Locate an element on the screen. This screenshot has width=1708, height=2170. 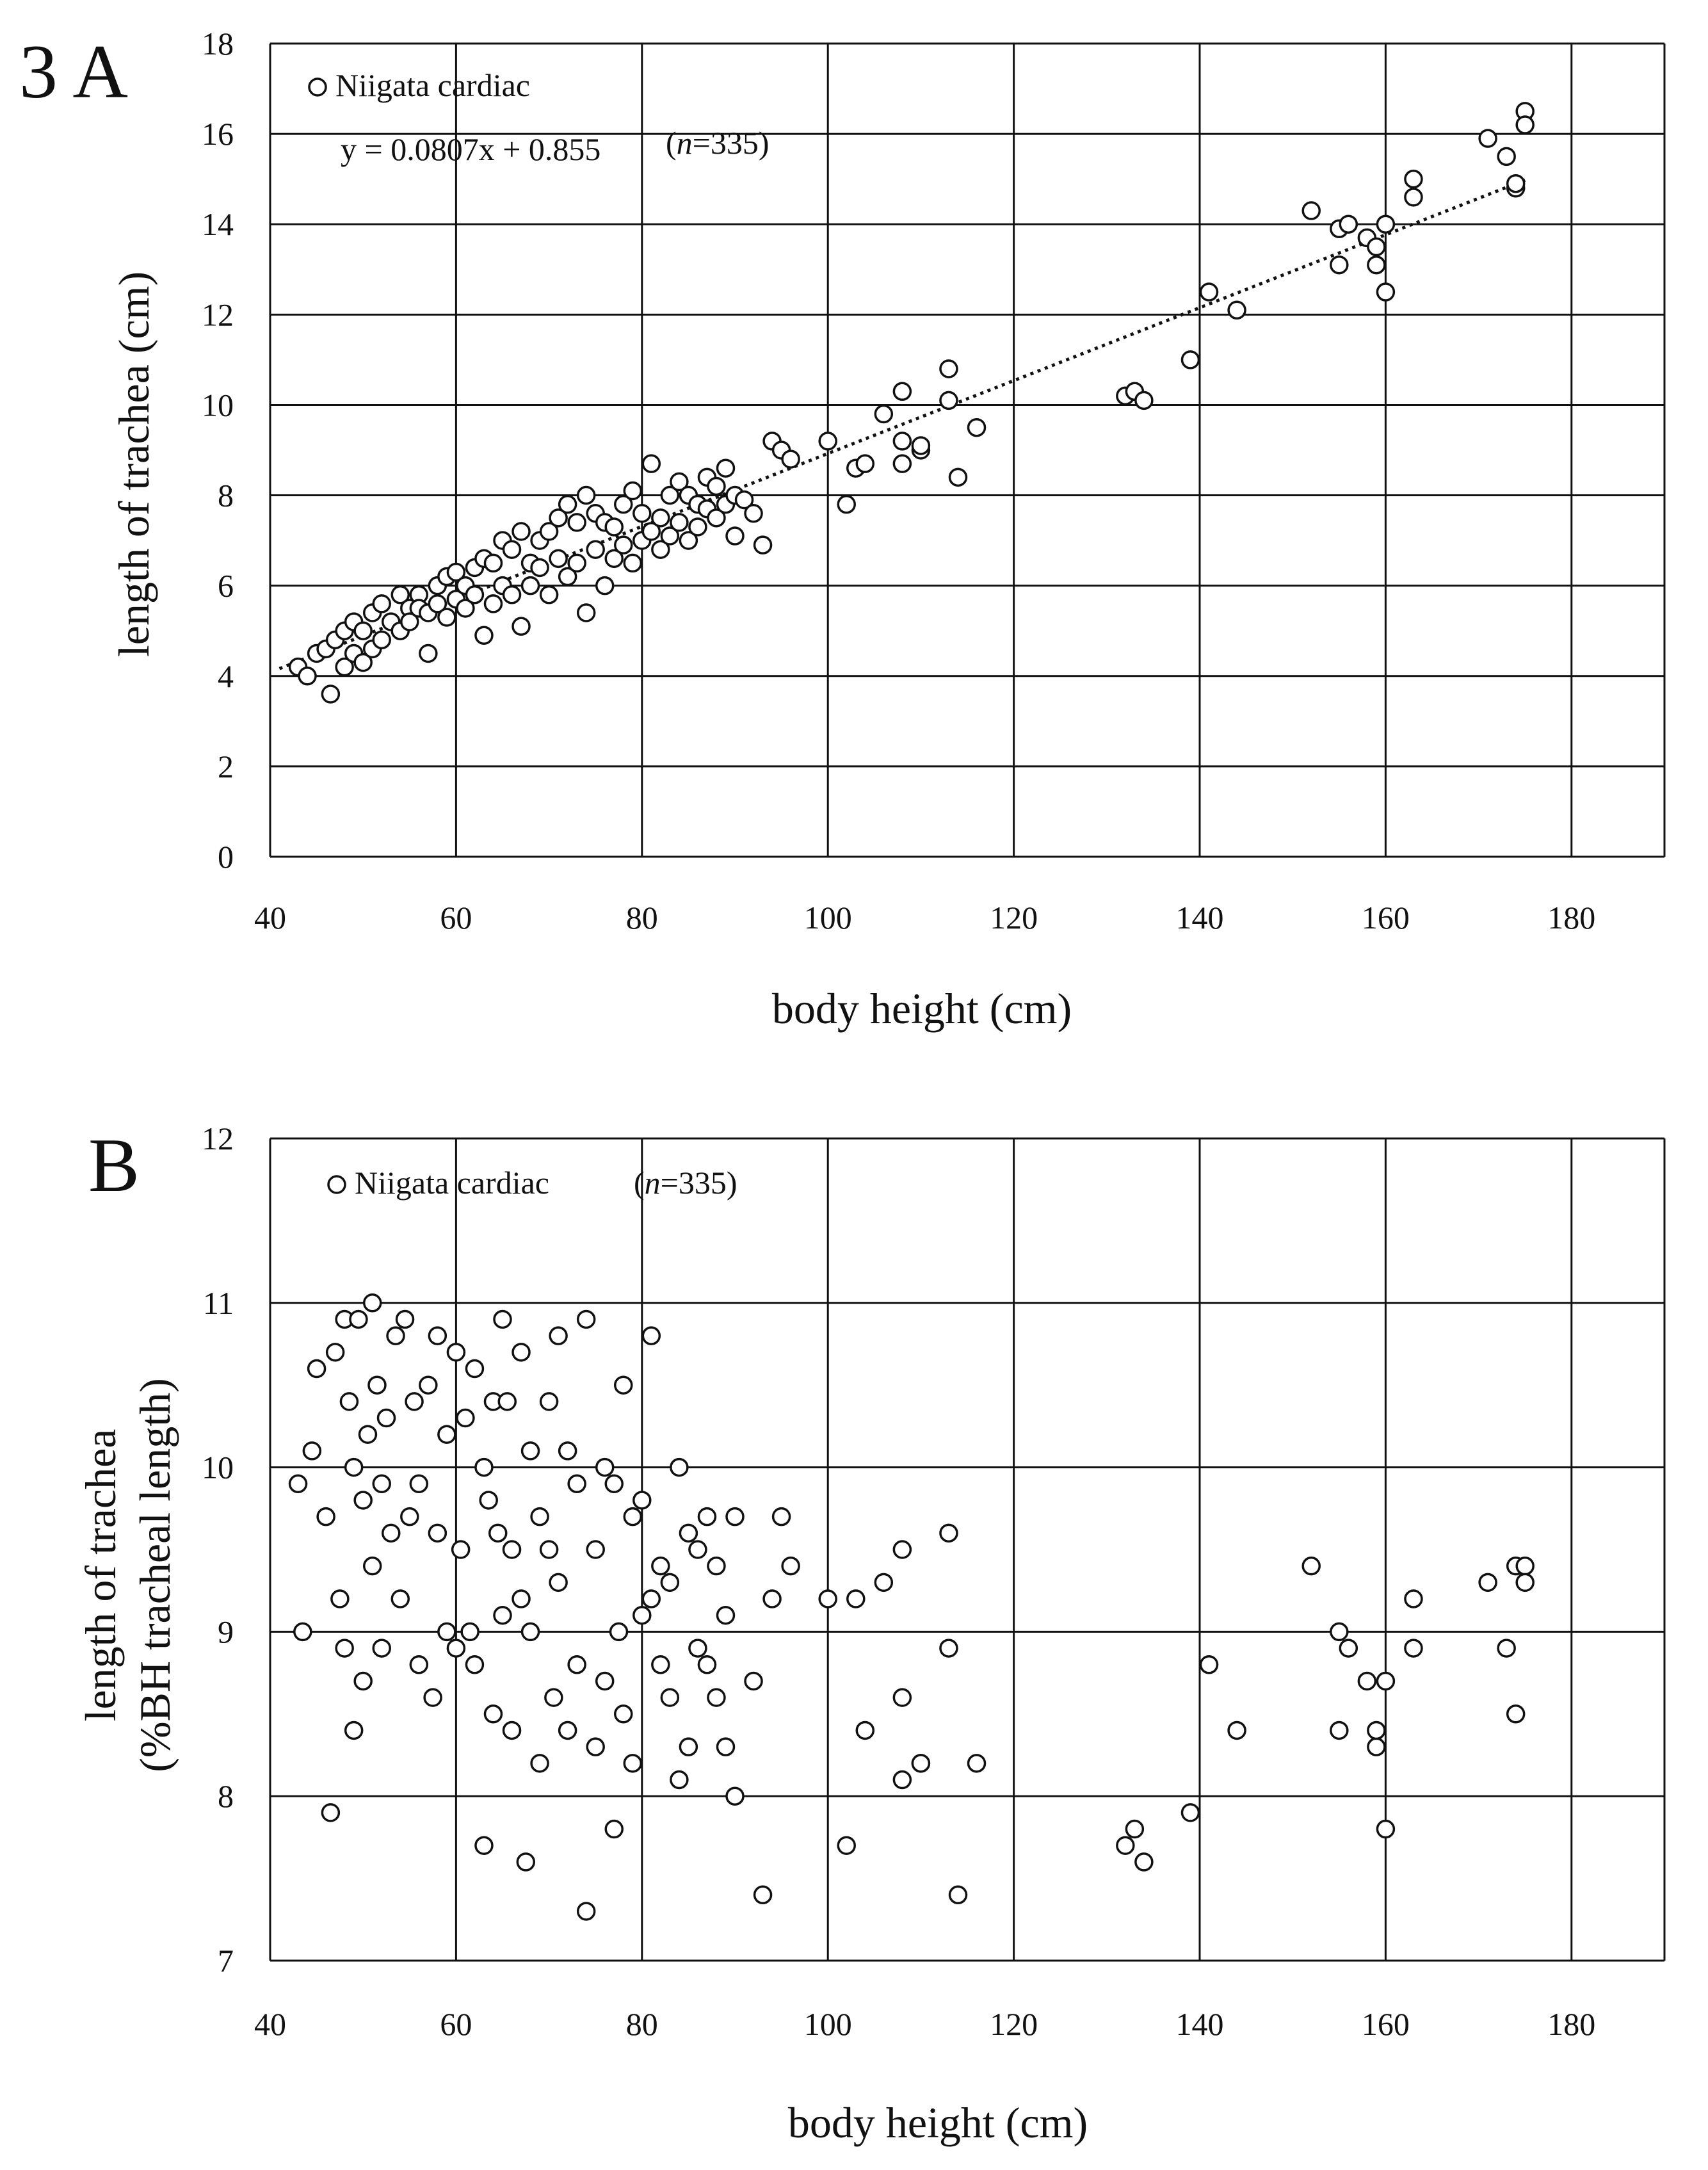
chart-a-y-tick-label: 6 is located at coordinates (226, 586).